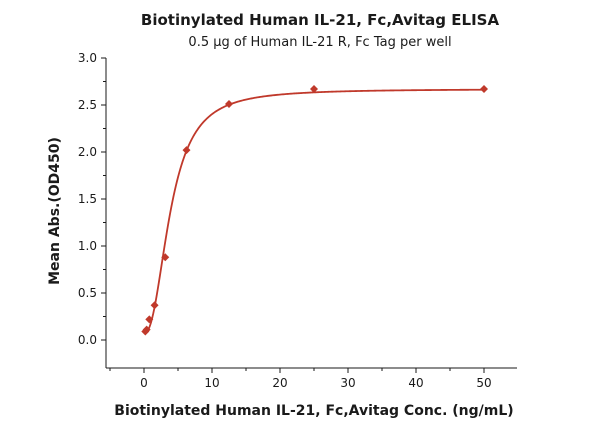 Image resolution: width=599 pixels, height=428 pixels. I want to click on y-tick-label: 1.0, so click(87, 246).